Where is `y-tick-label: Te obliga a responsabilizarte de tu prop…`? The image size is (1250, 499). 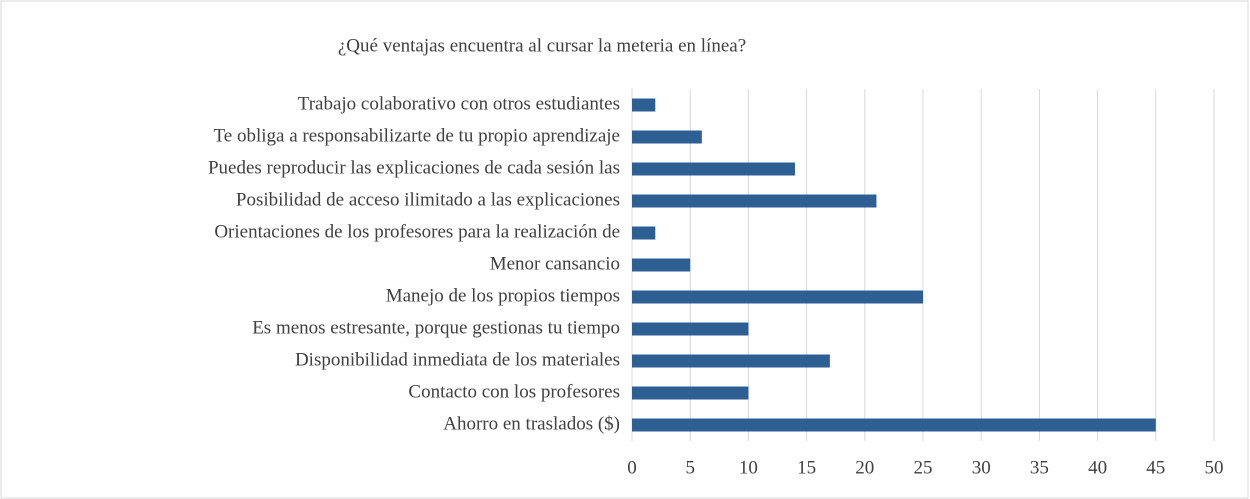
y-tick-label: Te obliga a responsabilizarte de tu prop… is located at coordinates (417, 135).